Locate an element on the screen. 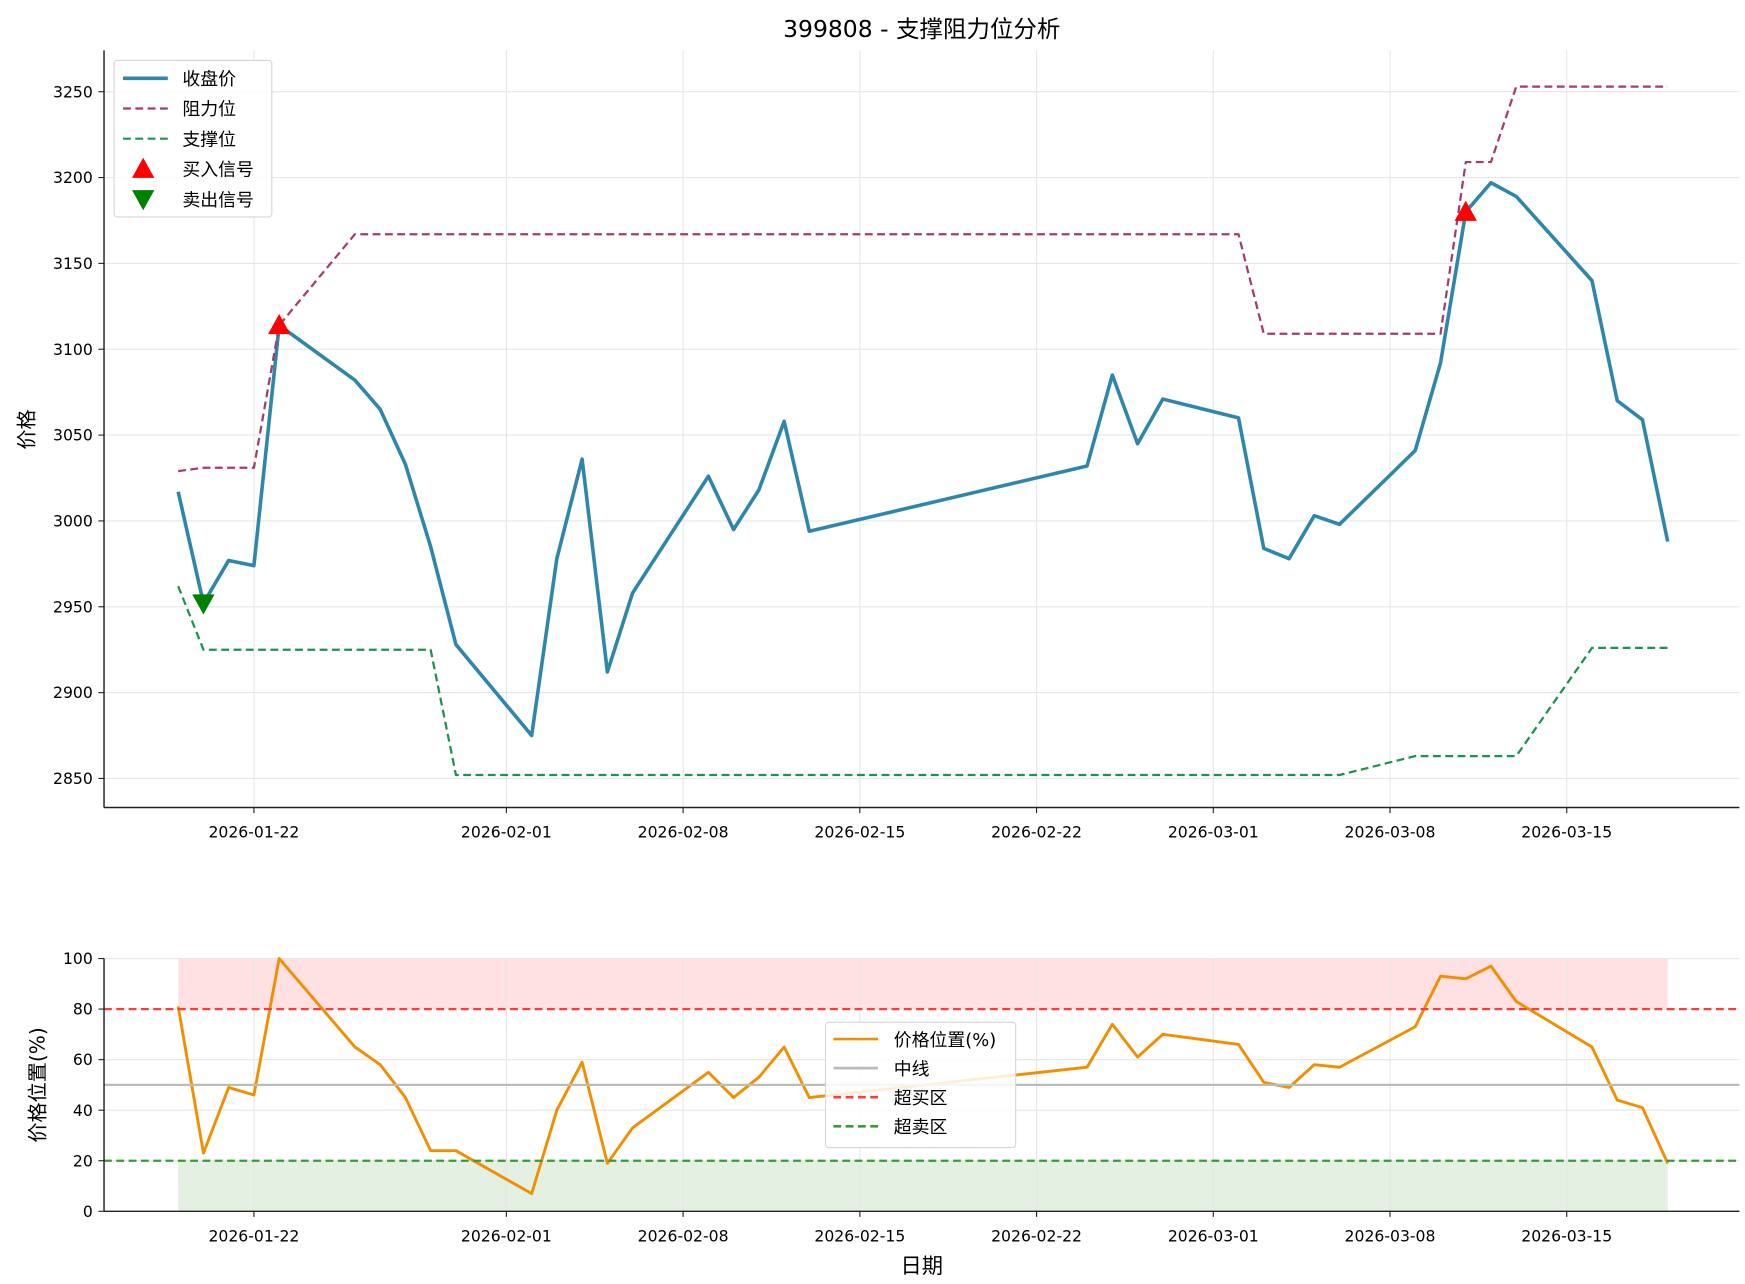  chart-title: 399808 - 支撑阻力位分析 is located at coordinates (921, 29).